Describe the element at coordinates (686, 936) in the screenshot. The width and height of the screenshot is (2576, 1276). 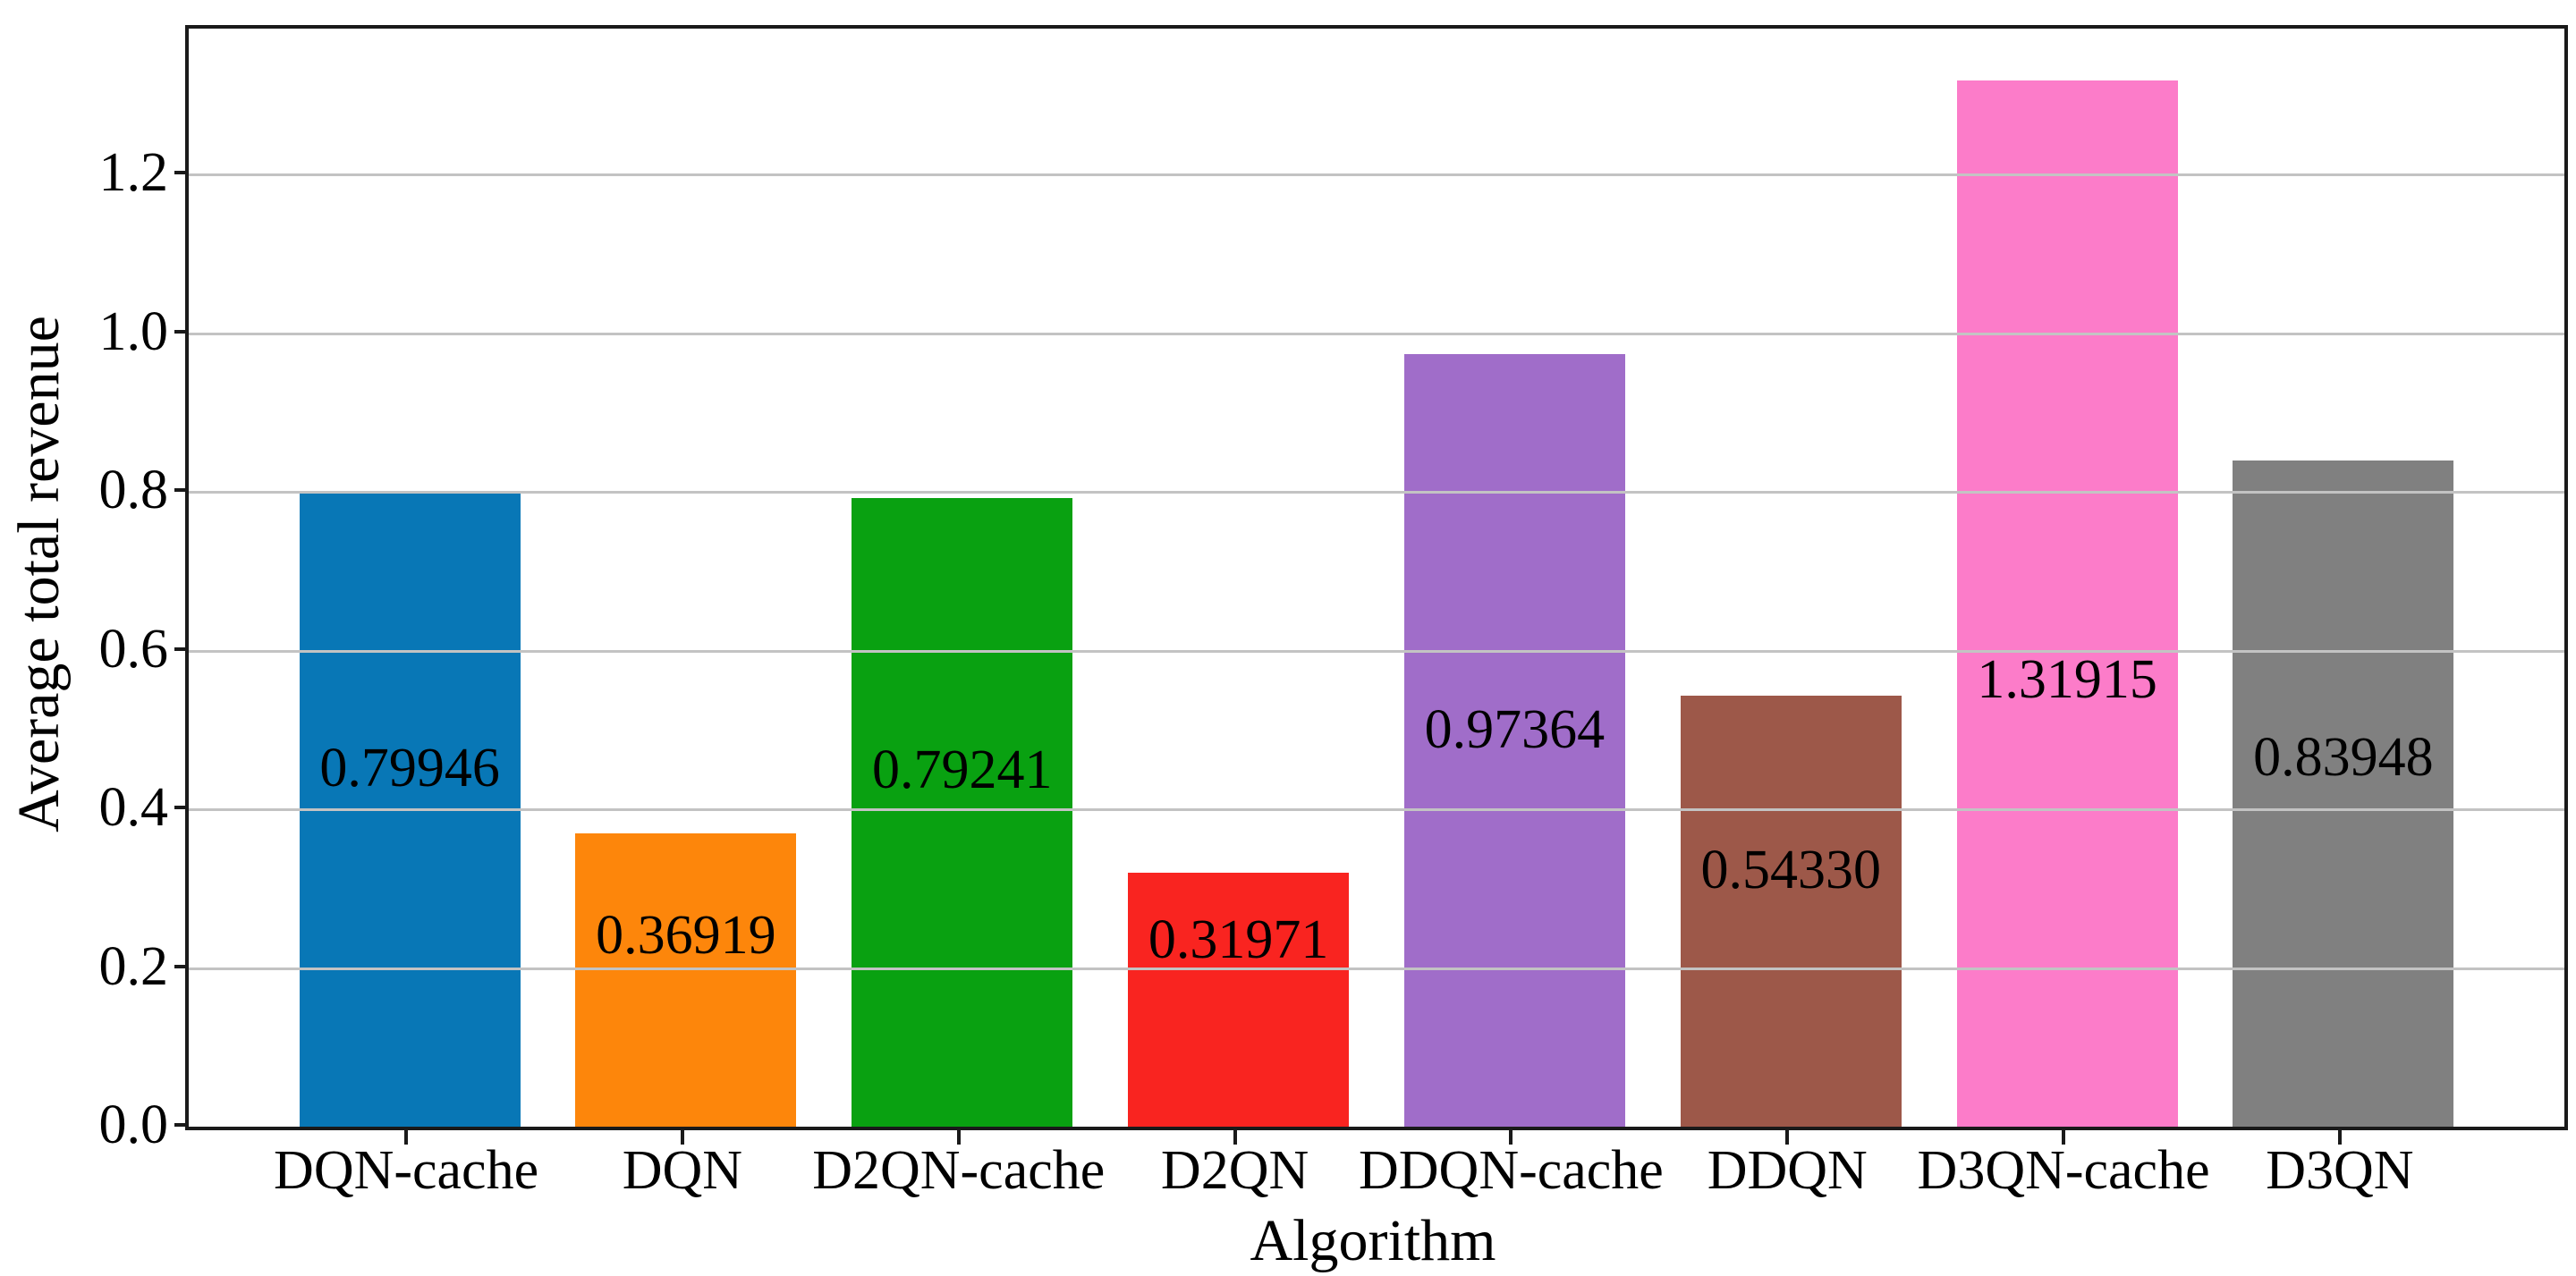
I see `bar-value-label-DQN: 0.36919` at that location.